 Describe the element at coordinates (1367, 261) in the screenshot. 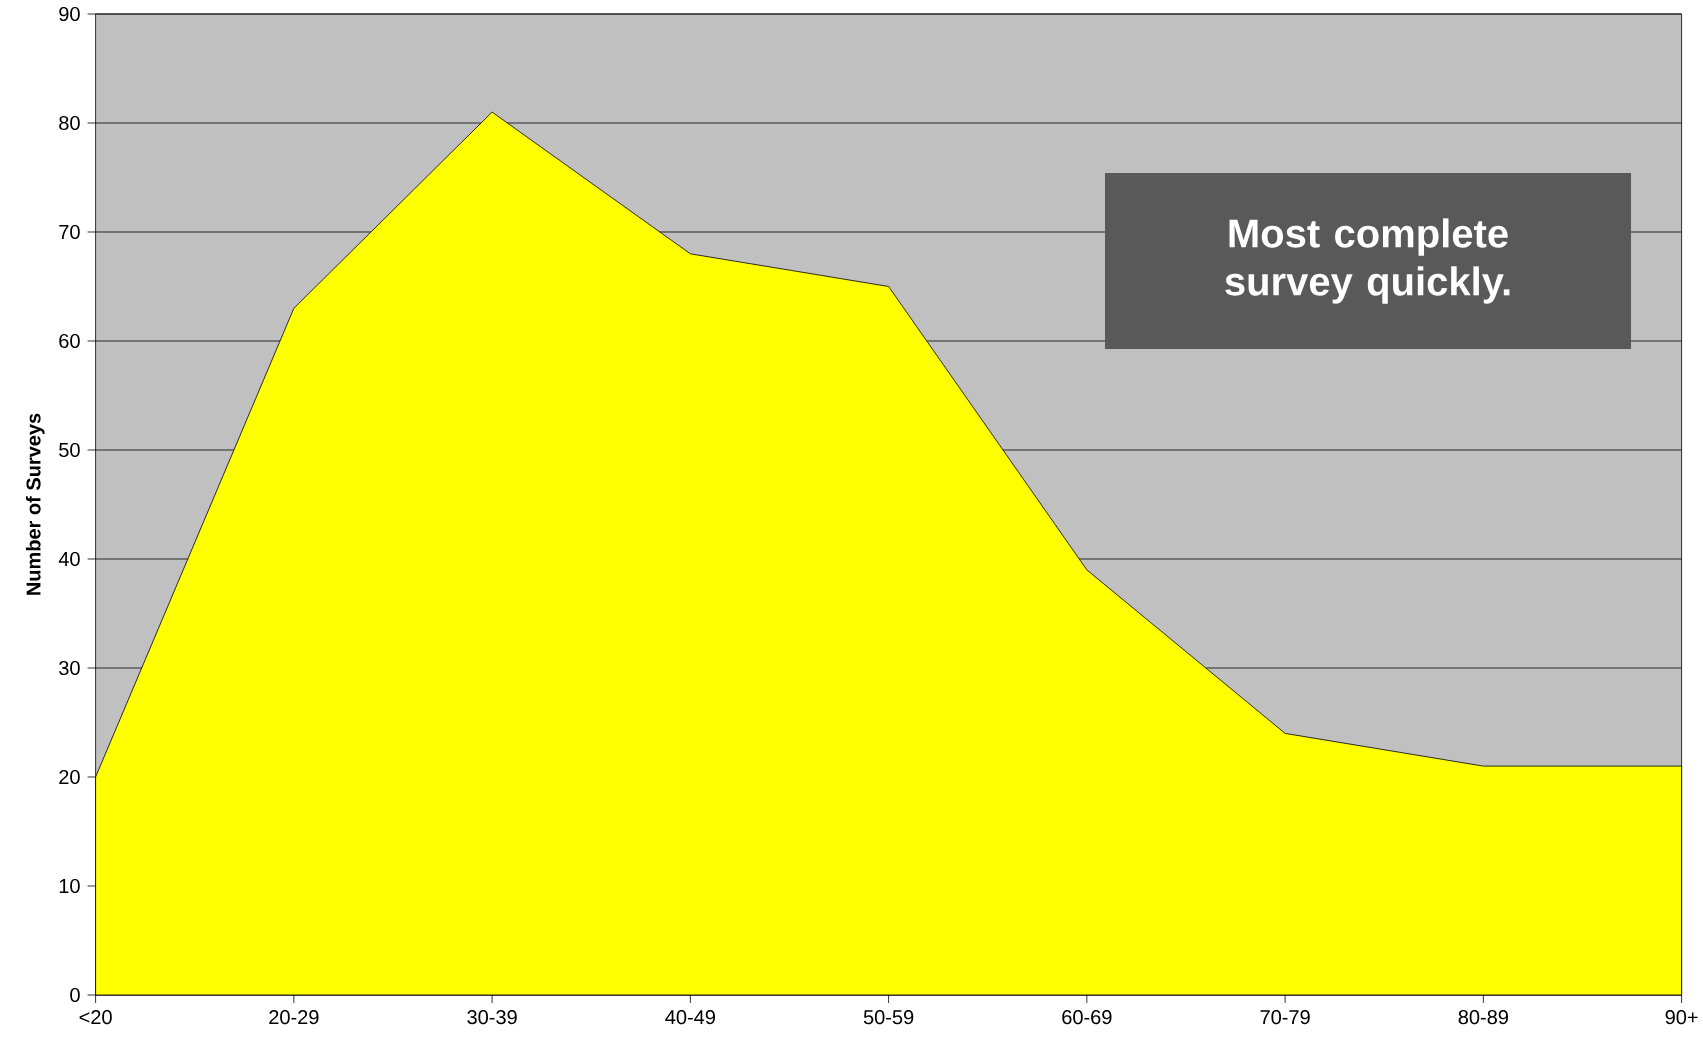

I see `annotation: Most complete survey quickly.` at that location.